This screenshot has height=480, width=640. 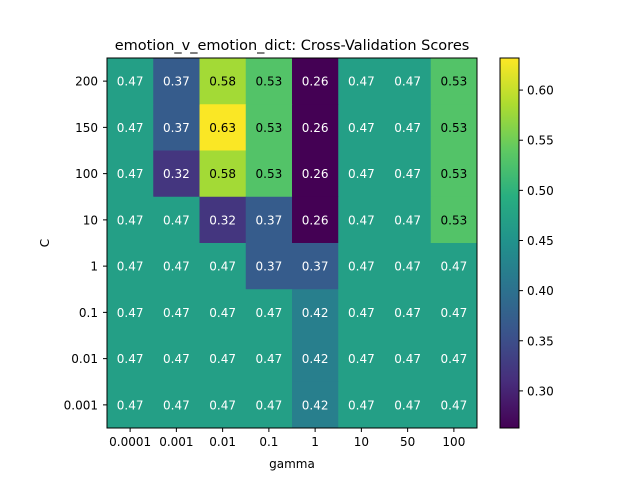 I want to click on colorbar-tick-label: 0.40, so click(x=540, y=291).